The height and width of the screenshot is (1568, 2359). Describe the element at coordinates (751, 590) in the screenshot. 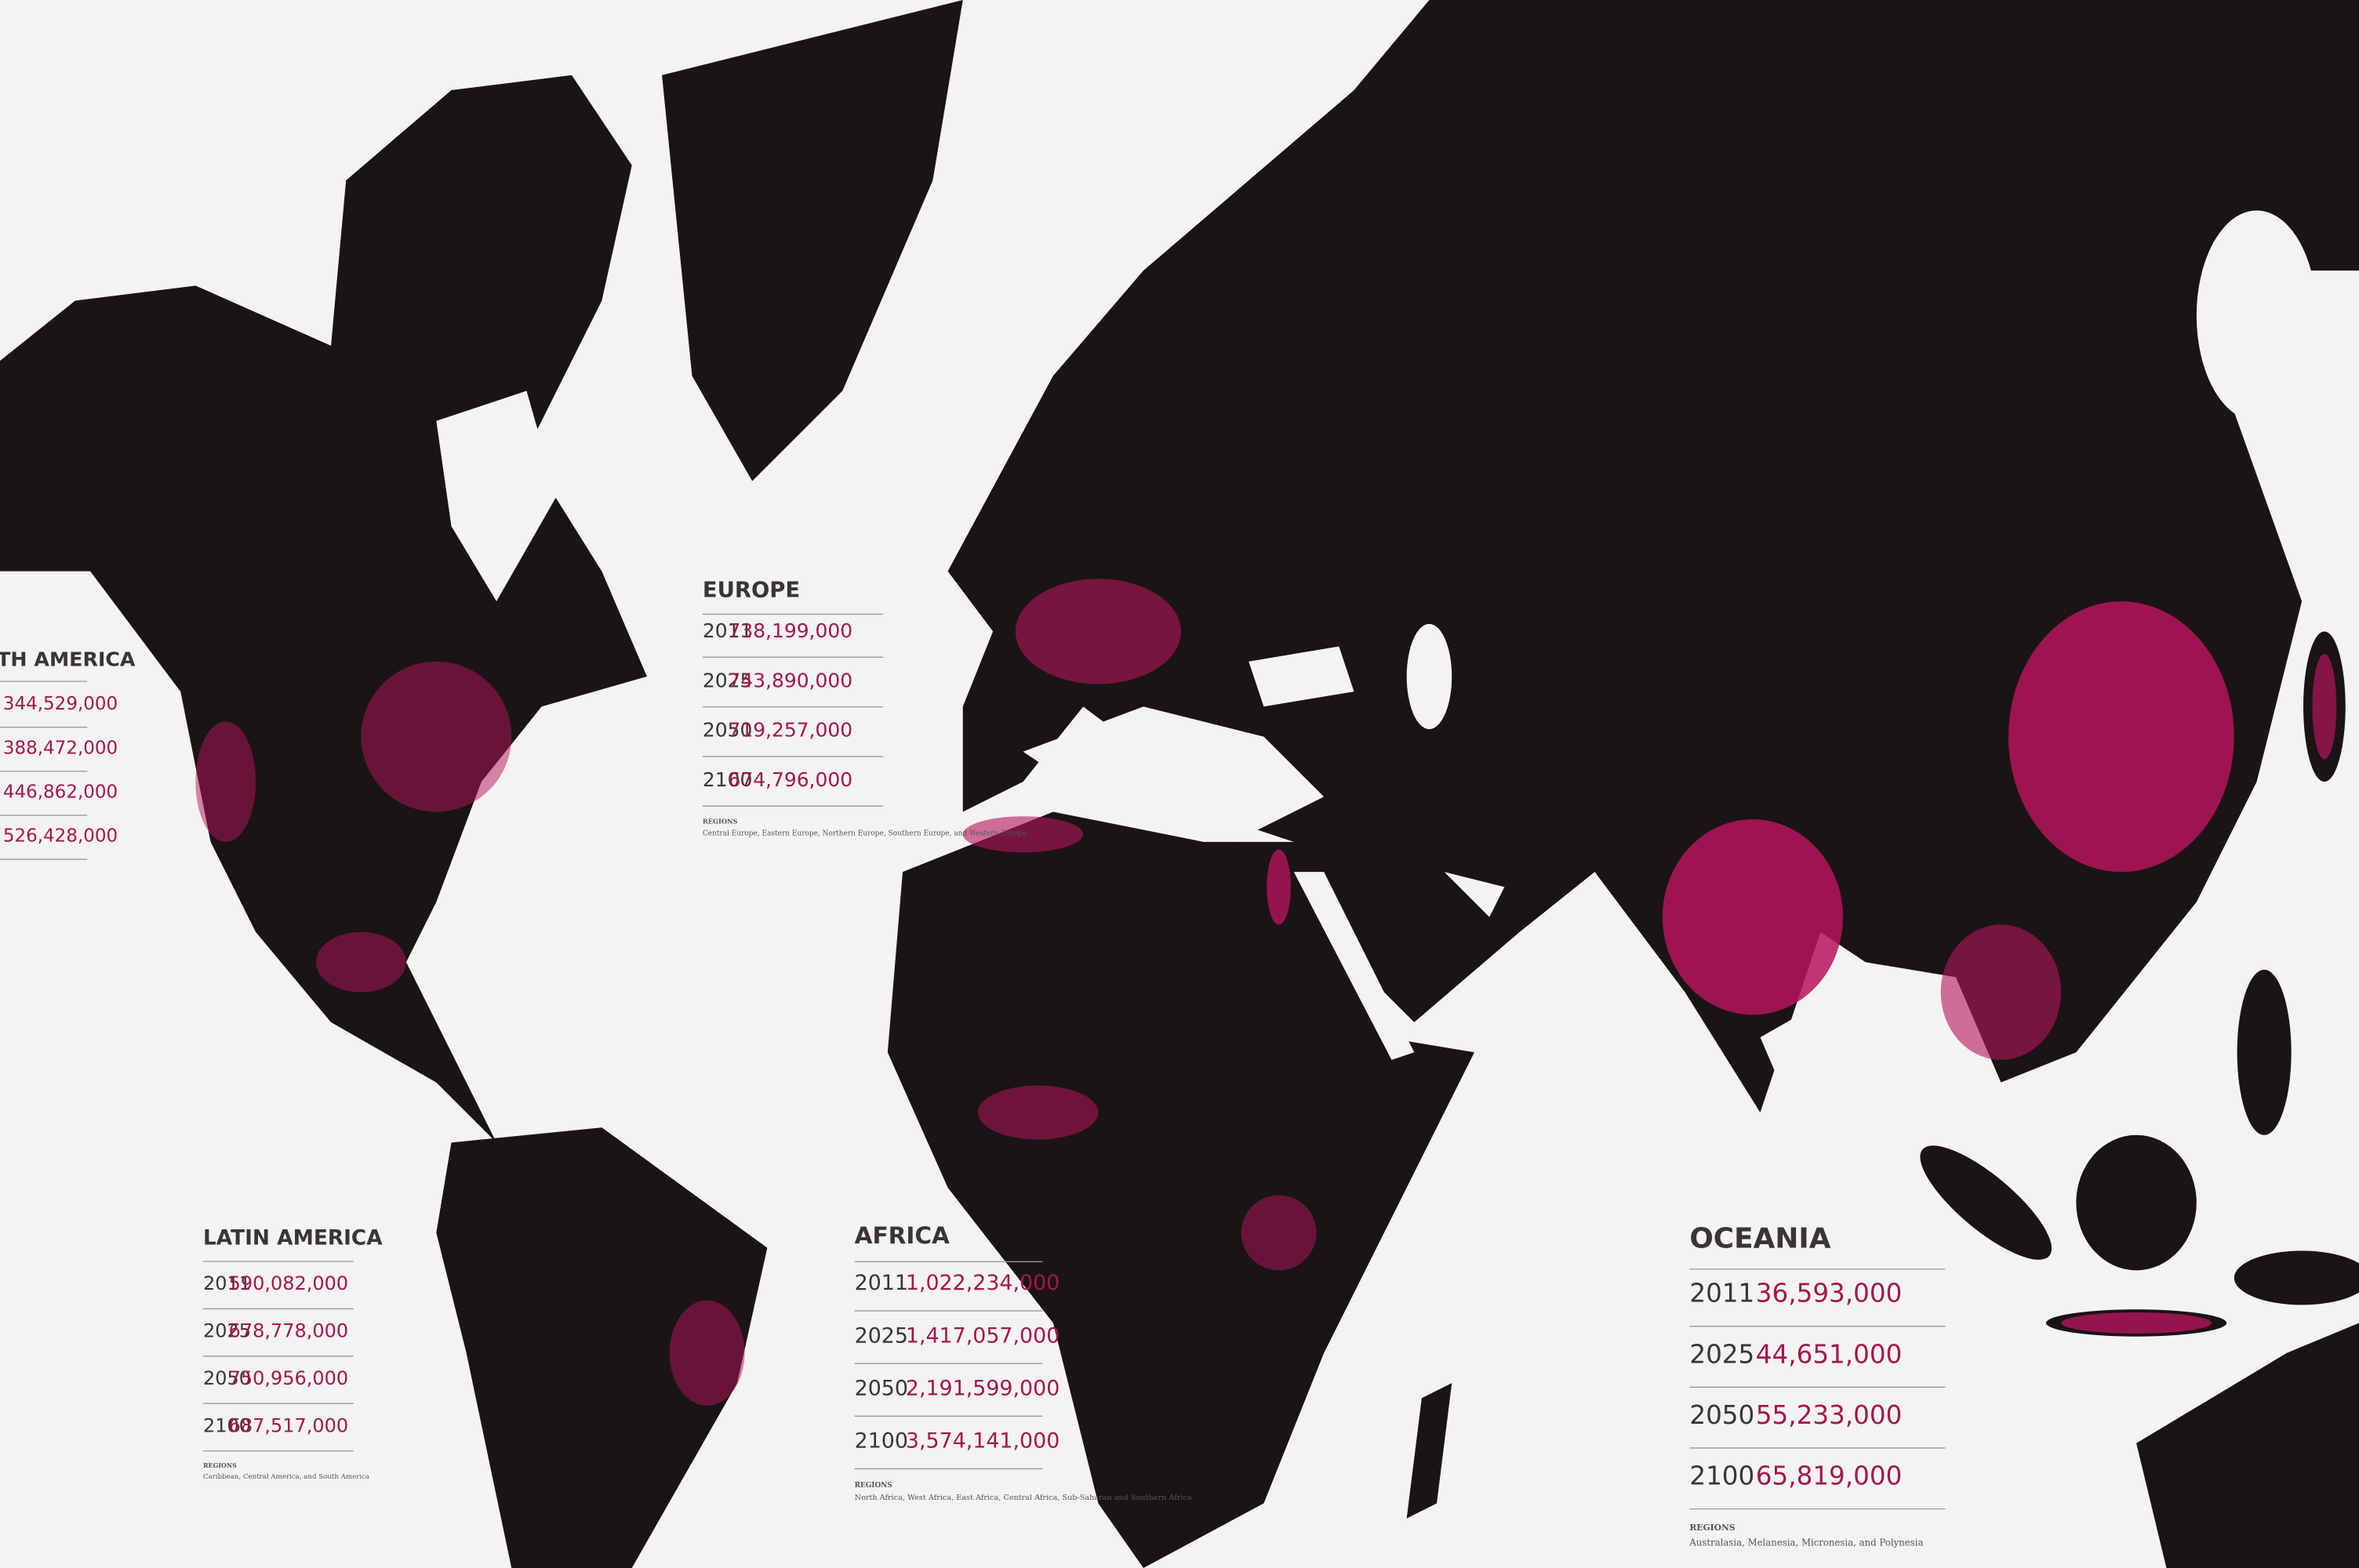

I see `region-title: EUROPE` at that location.